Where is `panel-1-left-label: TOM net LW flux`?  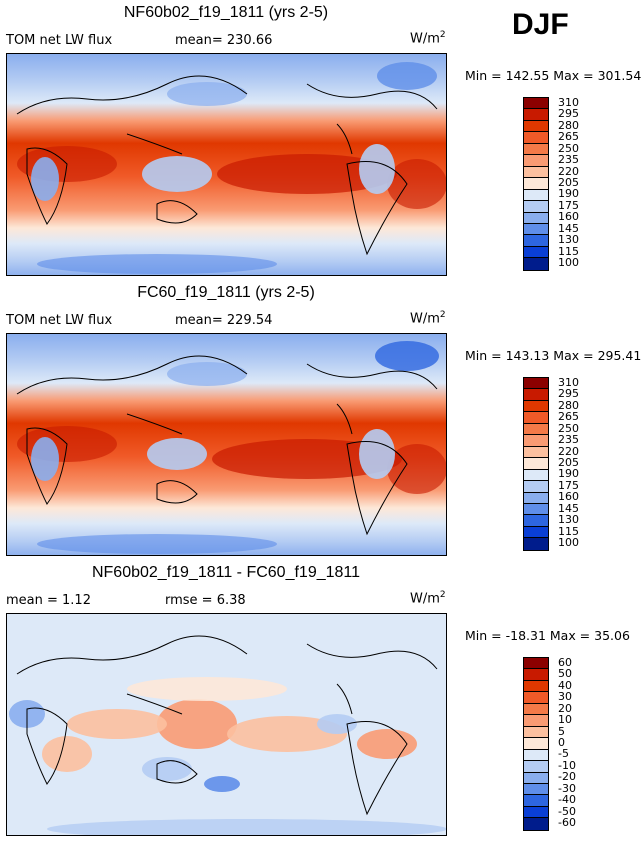
panel-1-left-label: TOM net LW flux is located at coordinates (59, 40).